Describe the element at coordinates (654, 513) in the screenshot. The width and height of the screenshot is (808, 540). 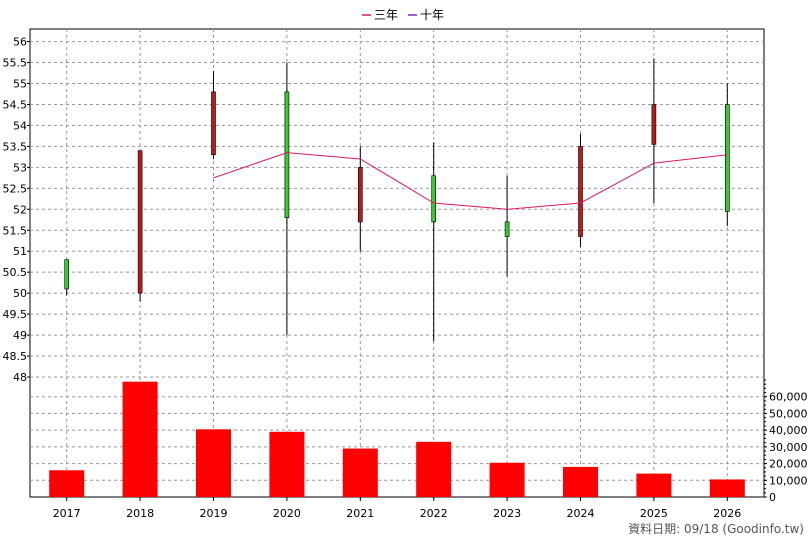
I see `x-tick-label: 2025` at that location.